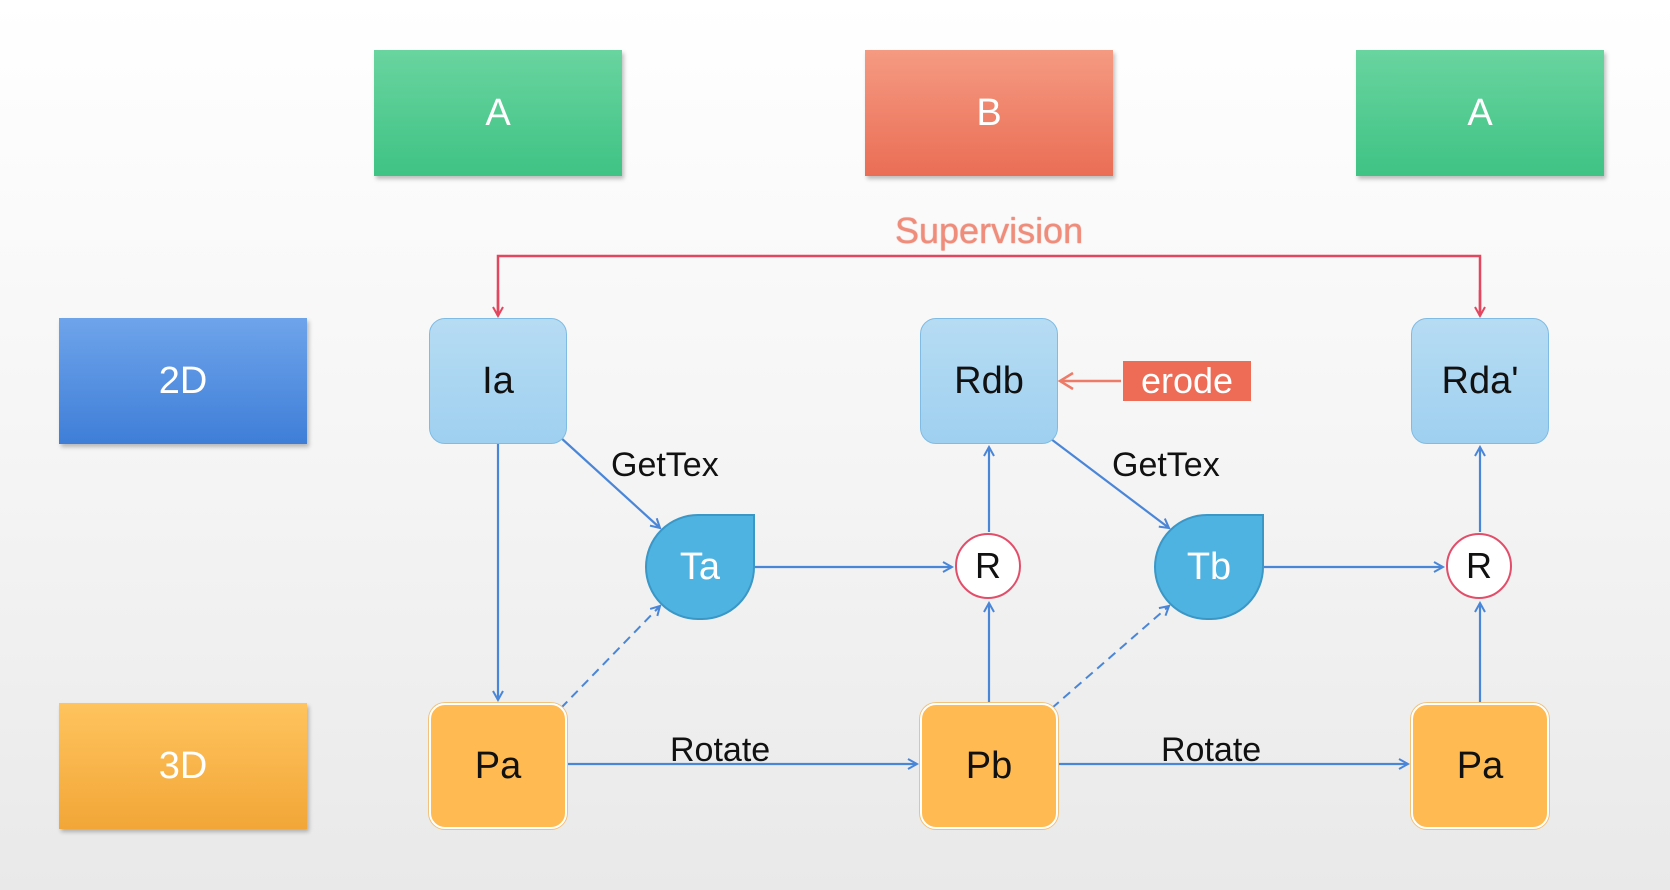 This screenshot has width=1670, height=890. What do you see at coordinates (498, 381) in the screenshot?
I see `node-ia: Ia` at bounding box center [498, 381].